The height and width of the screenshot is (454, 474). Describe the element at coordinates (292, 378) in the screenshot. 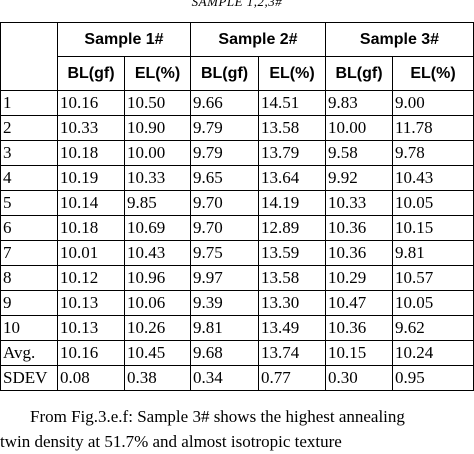

I see `cell: 0.77` at that location.